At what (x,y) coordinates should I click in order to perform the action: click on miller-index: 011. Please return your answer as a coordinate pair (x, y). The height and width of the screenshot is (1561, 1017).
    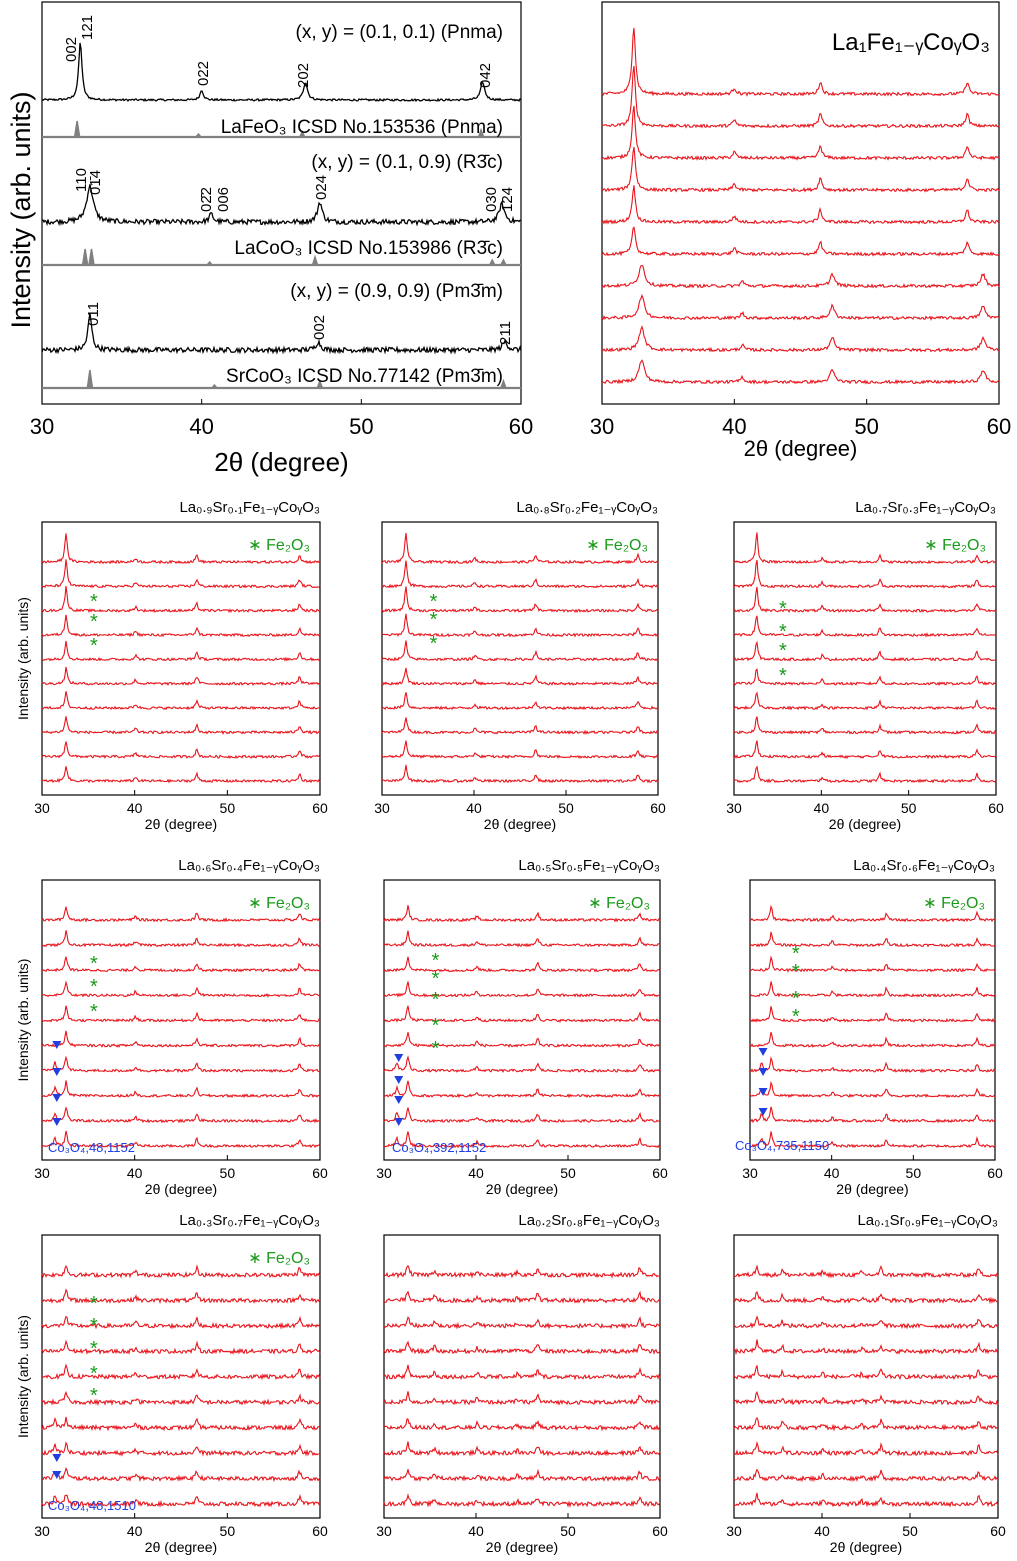
    Looking at the image, I should click on (93, 314).